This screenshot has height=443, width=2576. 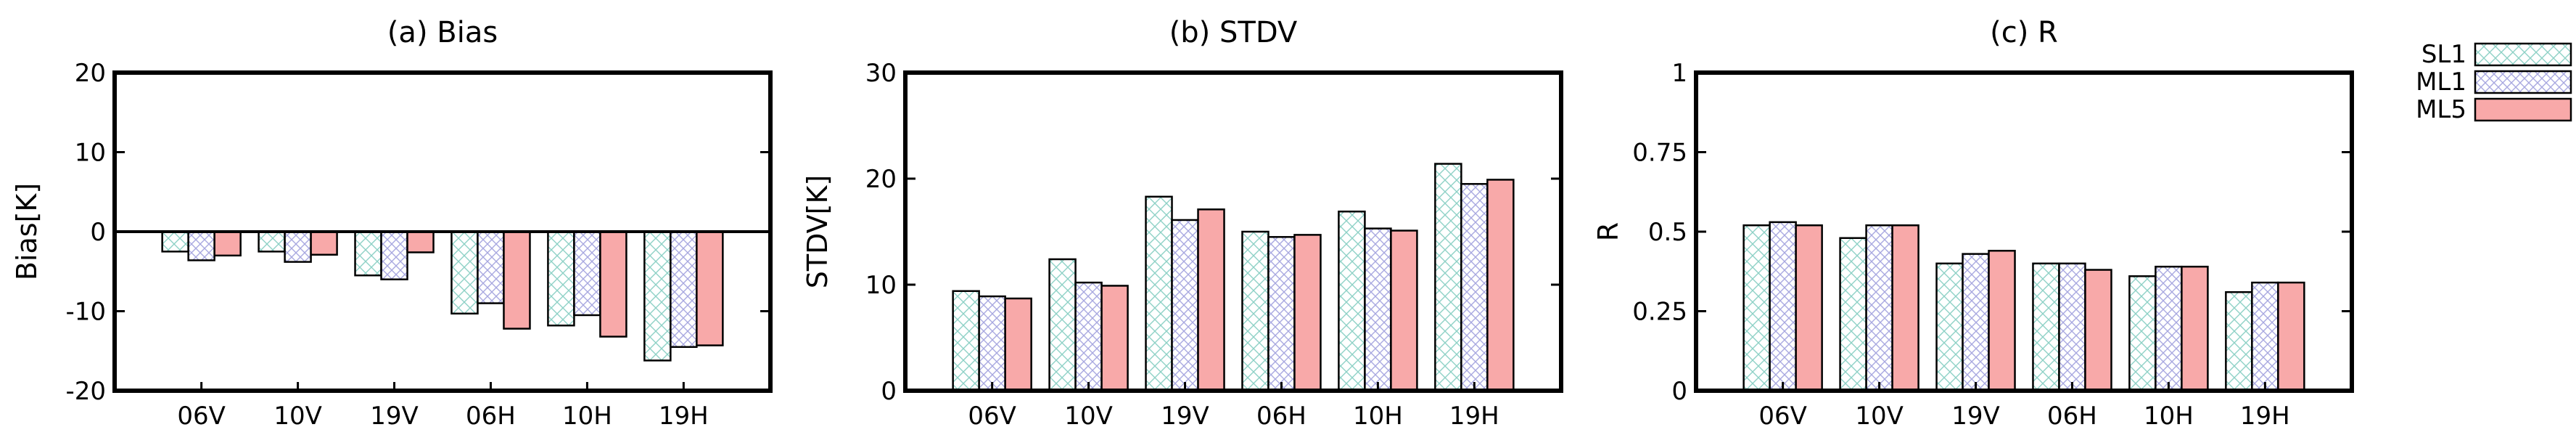 What do you see at coordinates (818, 232) in the screenshot?
I see `y-axis-label: STDV[K]` at bounding box center [818, 232].